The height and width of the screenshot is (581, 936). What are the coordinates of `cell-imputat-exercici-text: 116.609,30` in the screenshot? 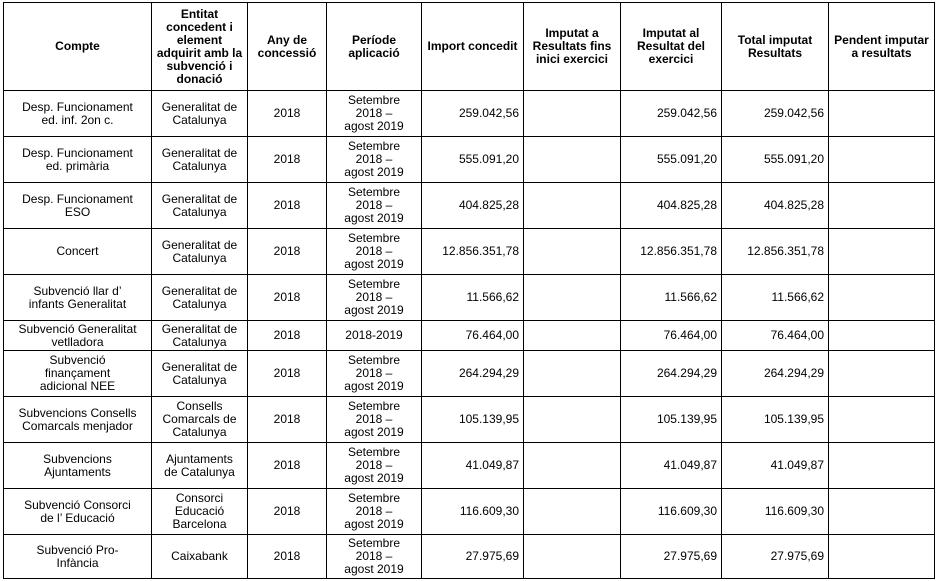 It's located at (687, 511).